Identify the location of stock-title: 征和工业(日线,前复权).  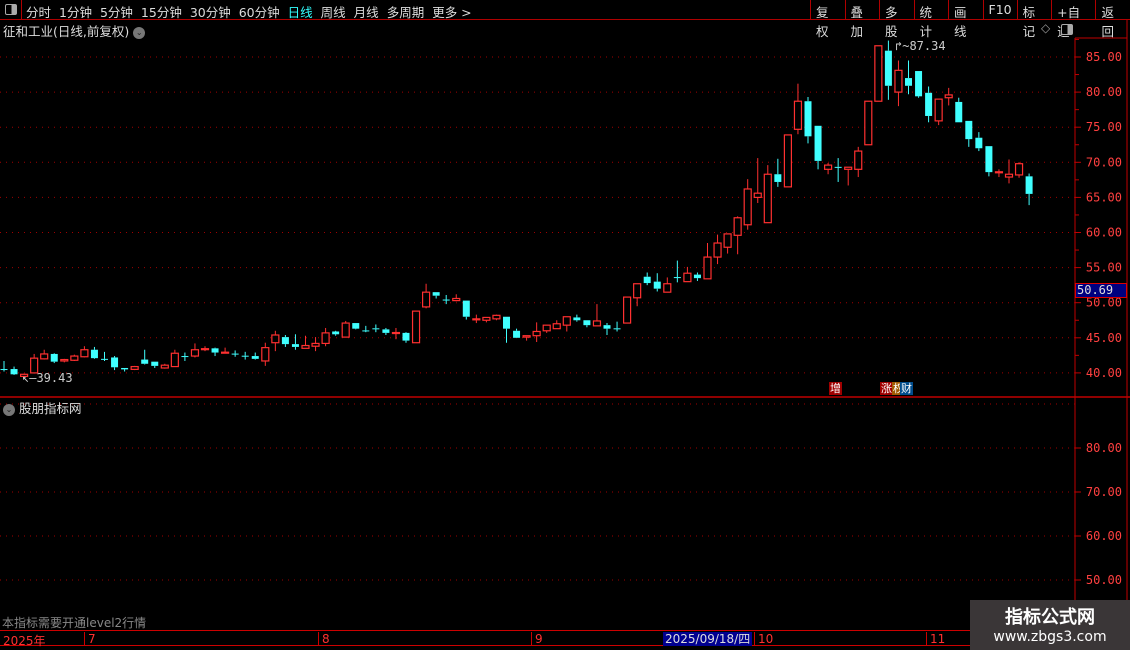
(66, 31).